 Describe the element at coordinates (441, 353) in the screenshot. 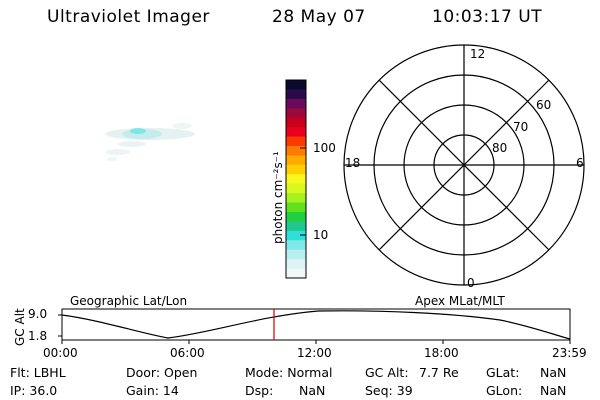

I see `time-tick-1800: 18:00` at that location.